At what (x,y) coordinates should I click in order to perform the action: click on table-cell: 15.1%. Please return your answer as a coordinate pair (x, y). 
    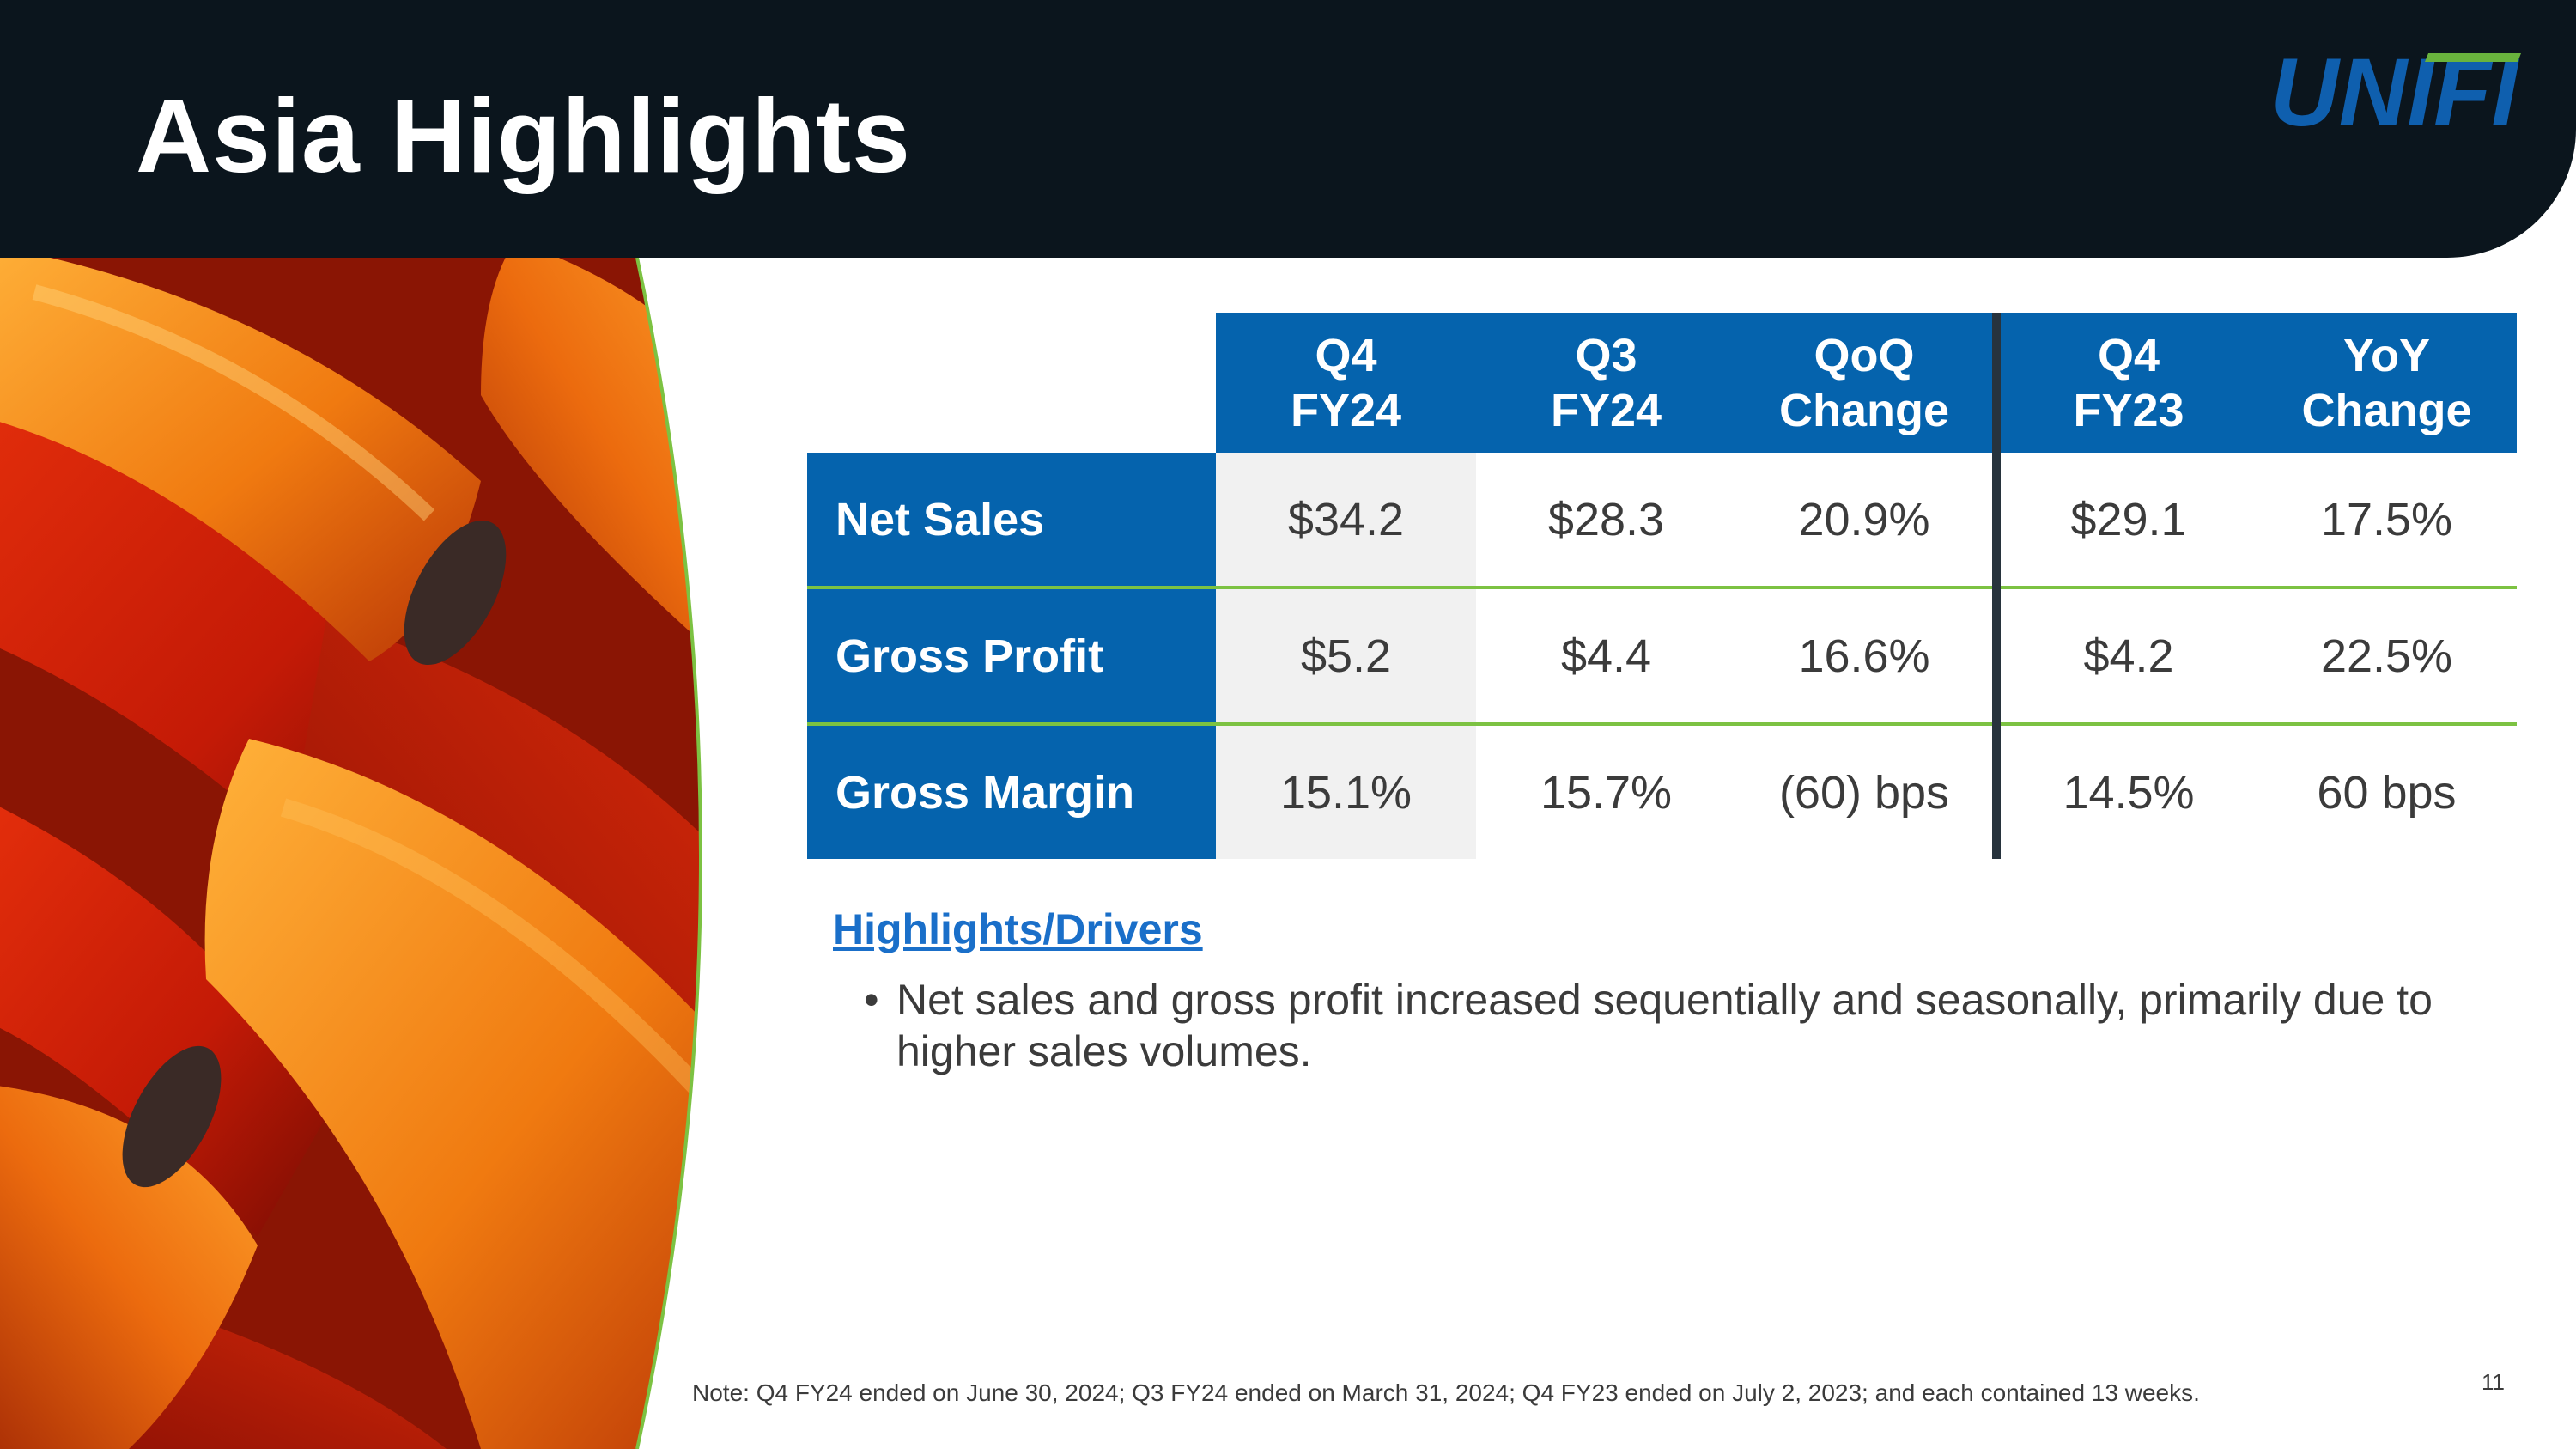
    Looking at the image, I should click on (1346, 791).